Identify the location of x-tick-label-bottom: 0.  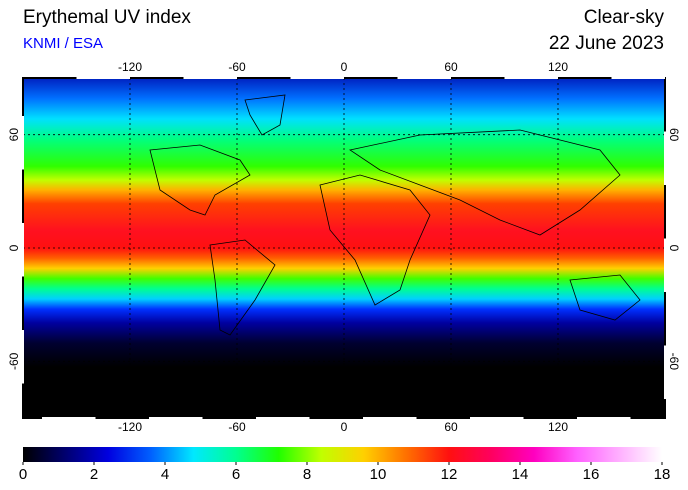
(344, 427).